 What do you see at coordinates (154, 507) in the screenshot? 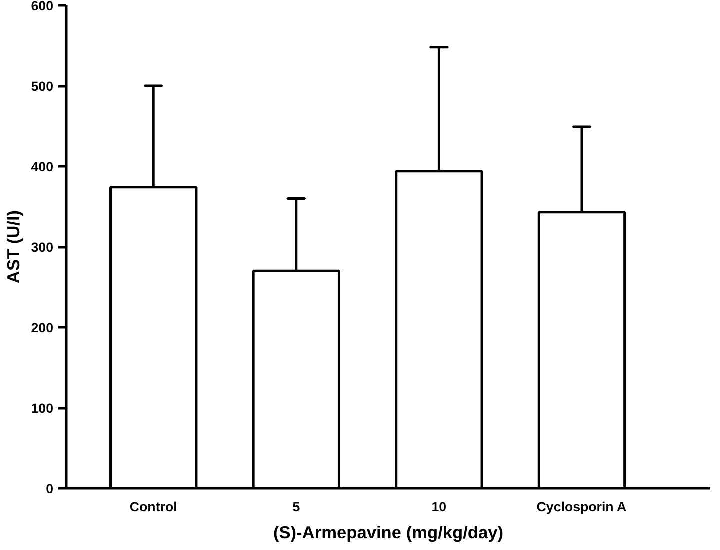
I see `x-tick-label: Control` at bounding box center [154, 507].